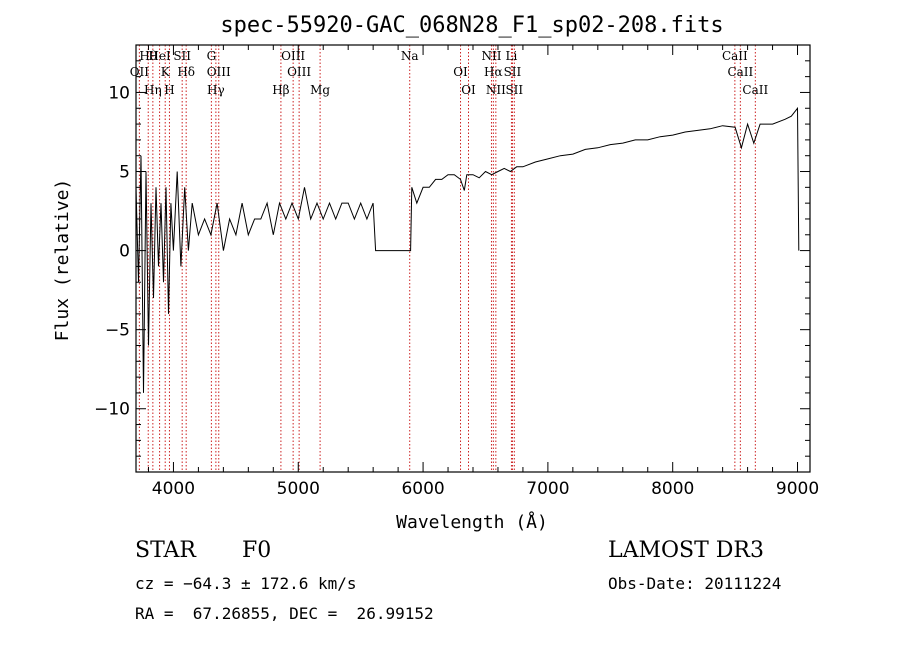  What do you see at coordinates (672, 489) in the screenshot?
I see `x-tick-label-4: 8000` at bounding box center [672, 489].